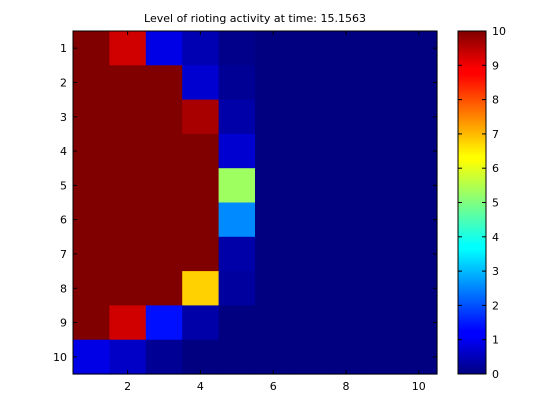  Describe the element at coordinates (91, 220) in the screenshot. I see `heatmap-cell-r6-c1` at that location.